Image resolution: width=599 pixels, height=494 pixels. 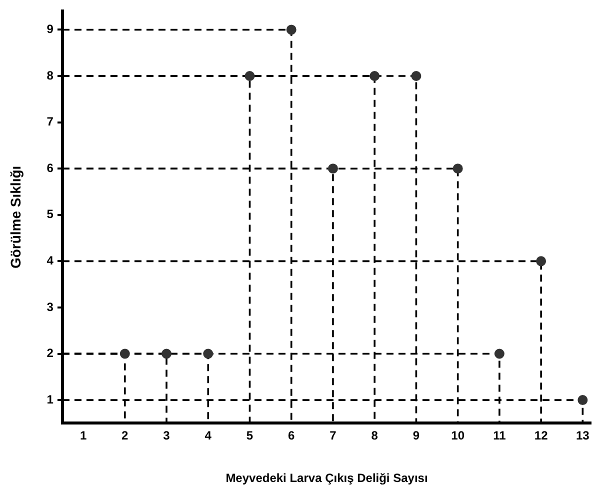 What do you see at coordinates (208, 435) in the screenshot?
I see `x-tick-label: 4` at bounding box center [208, 435].